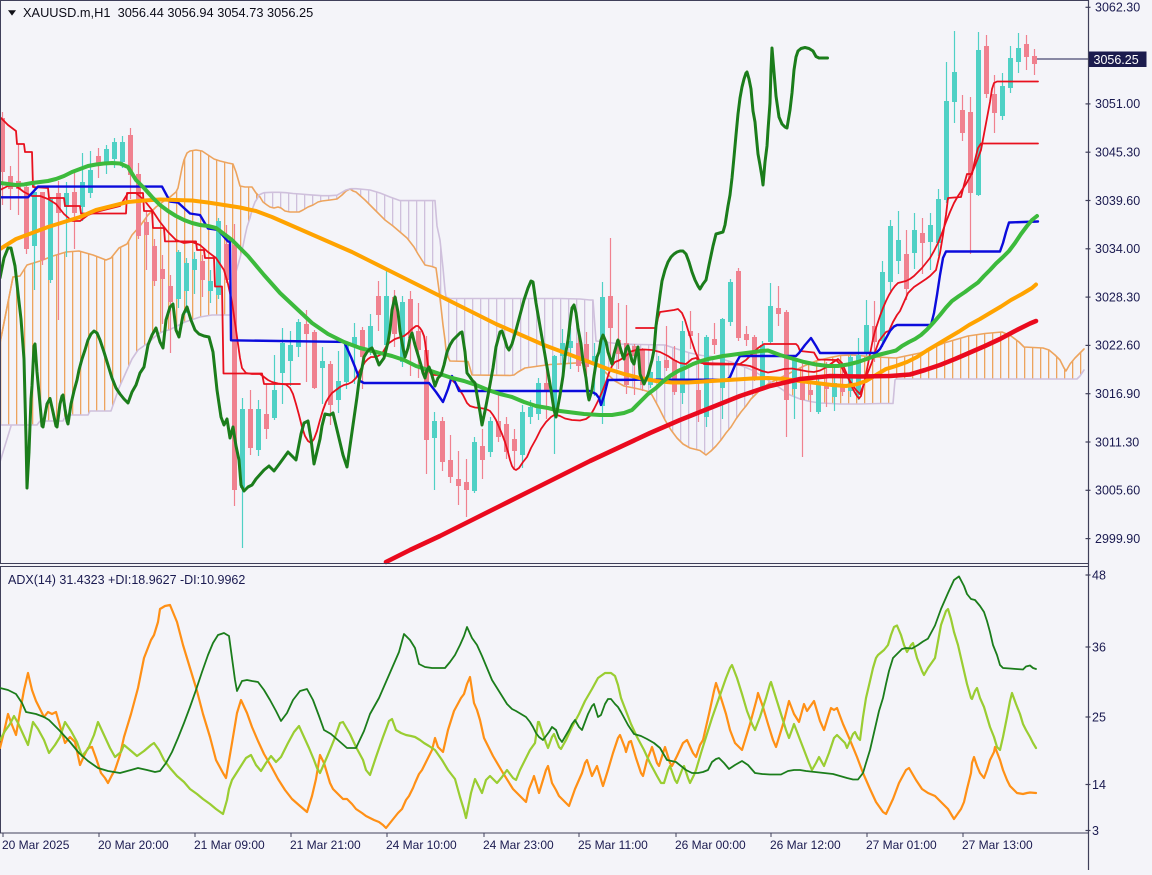 This screenshot has width=1152, height=875. Describe the element at coordinates (1117, 442) in the screenshot. I see `svg-text: 3011.30` at that location.